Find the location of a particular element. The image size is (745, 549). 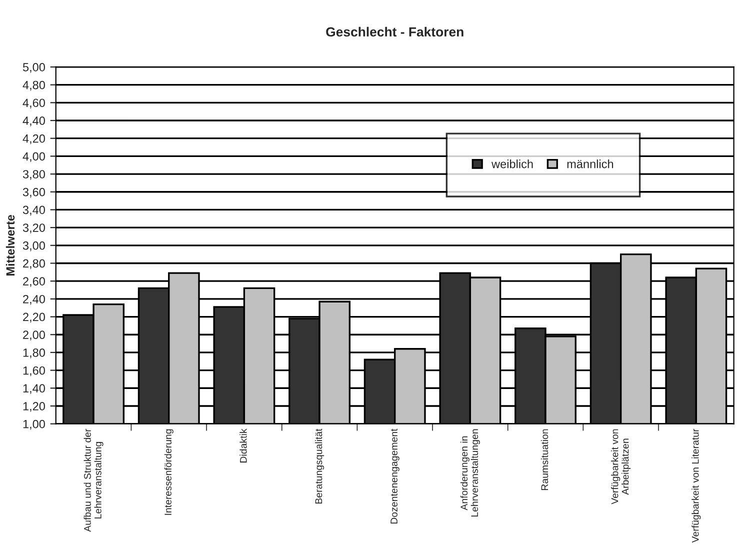

y-tick-label: 4,20 is located at coordinates (33, 139).